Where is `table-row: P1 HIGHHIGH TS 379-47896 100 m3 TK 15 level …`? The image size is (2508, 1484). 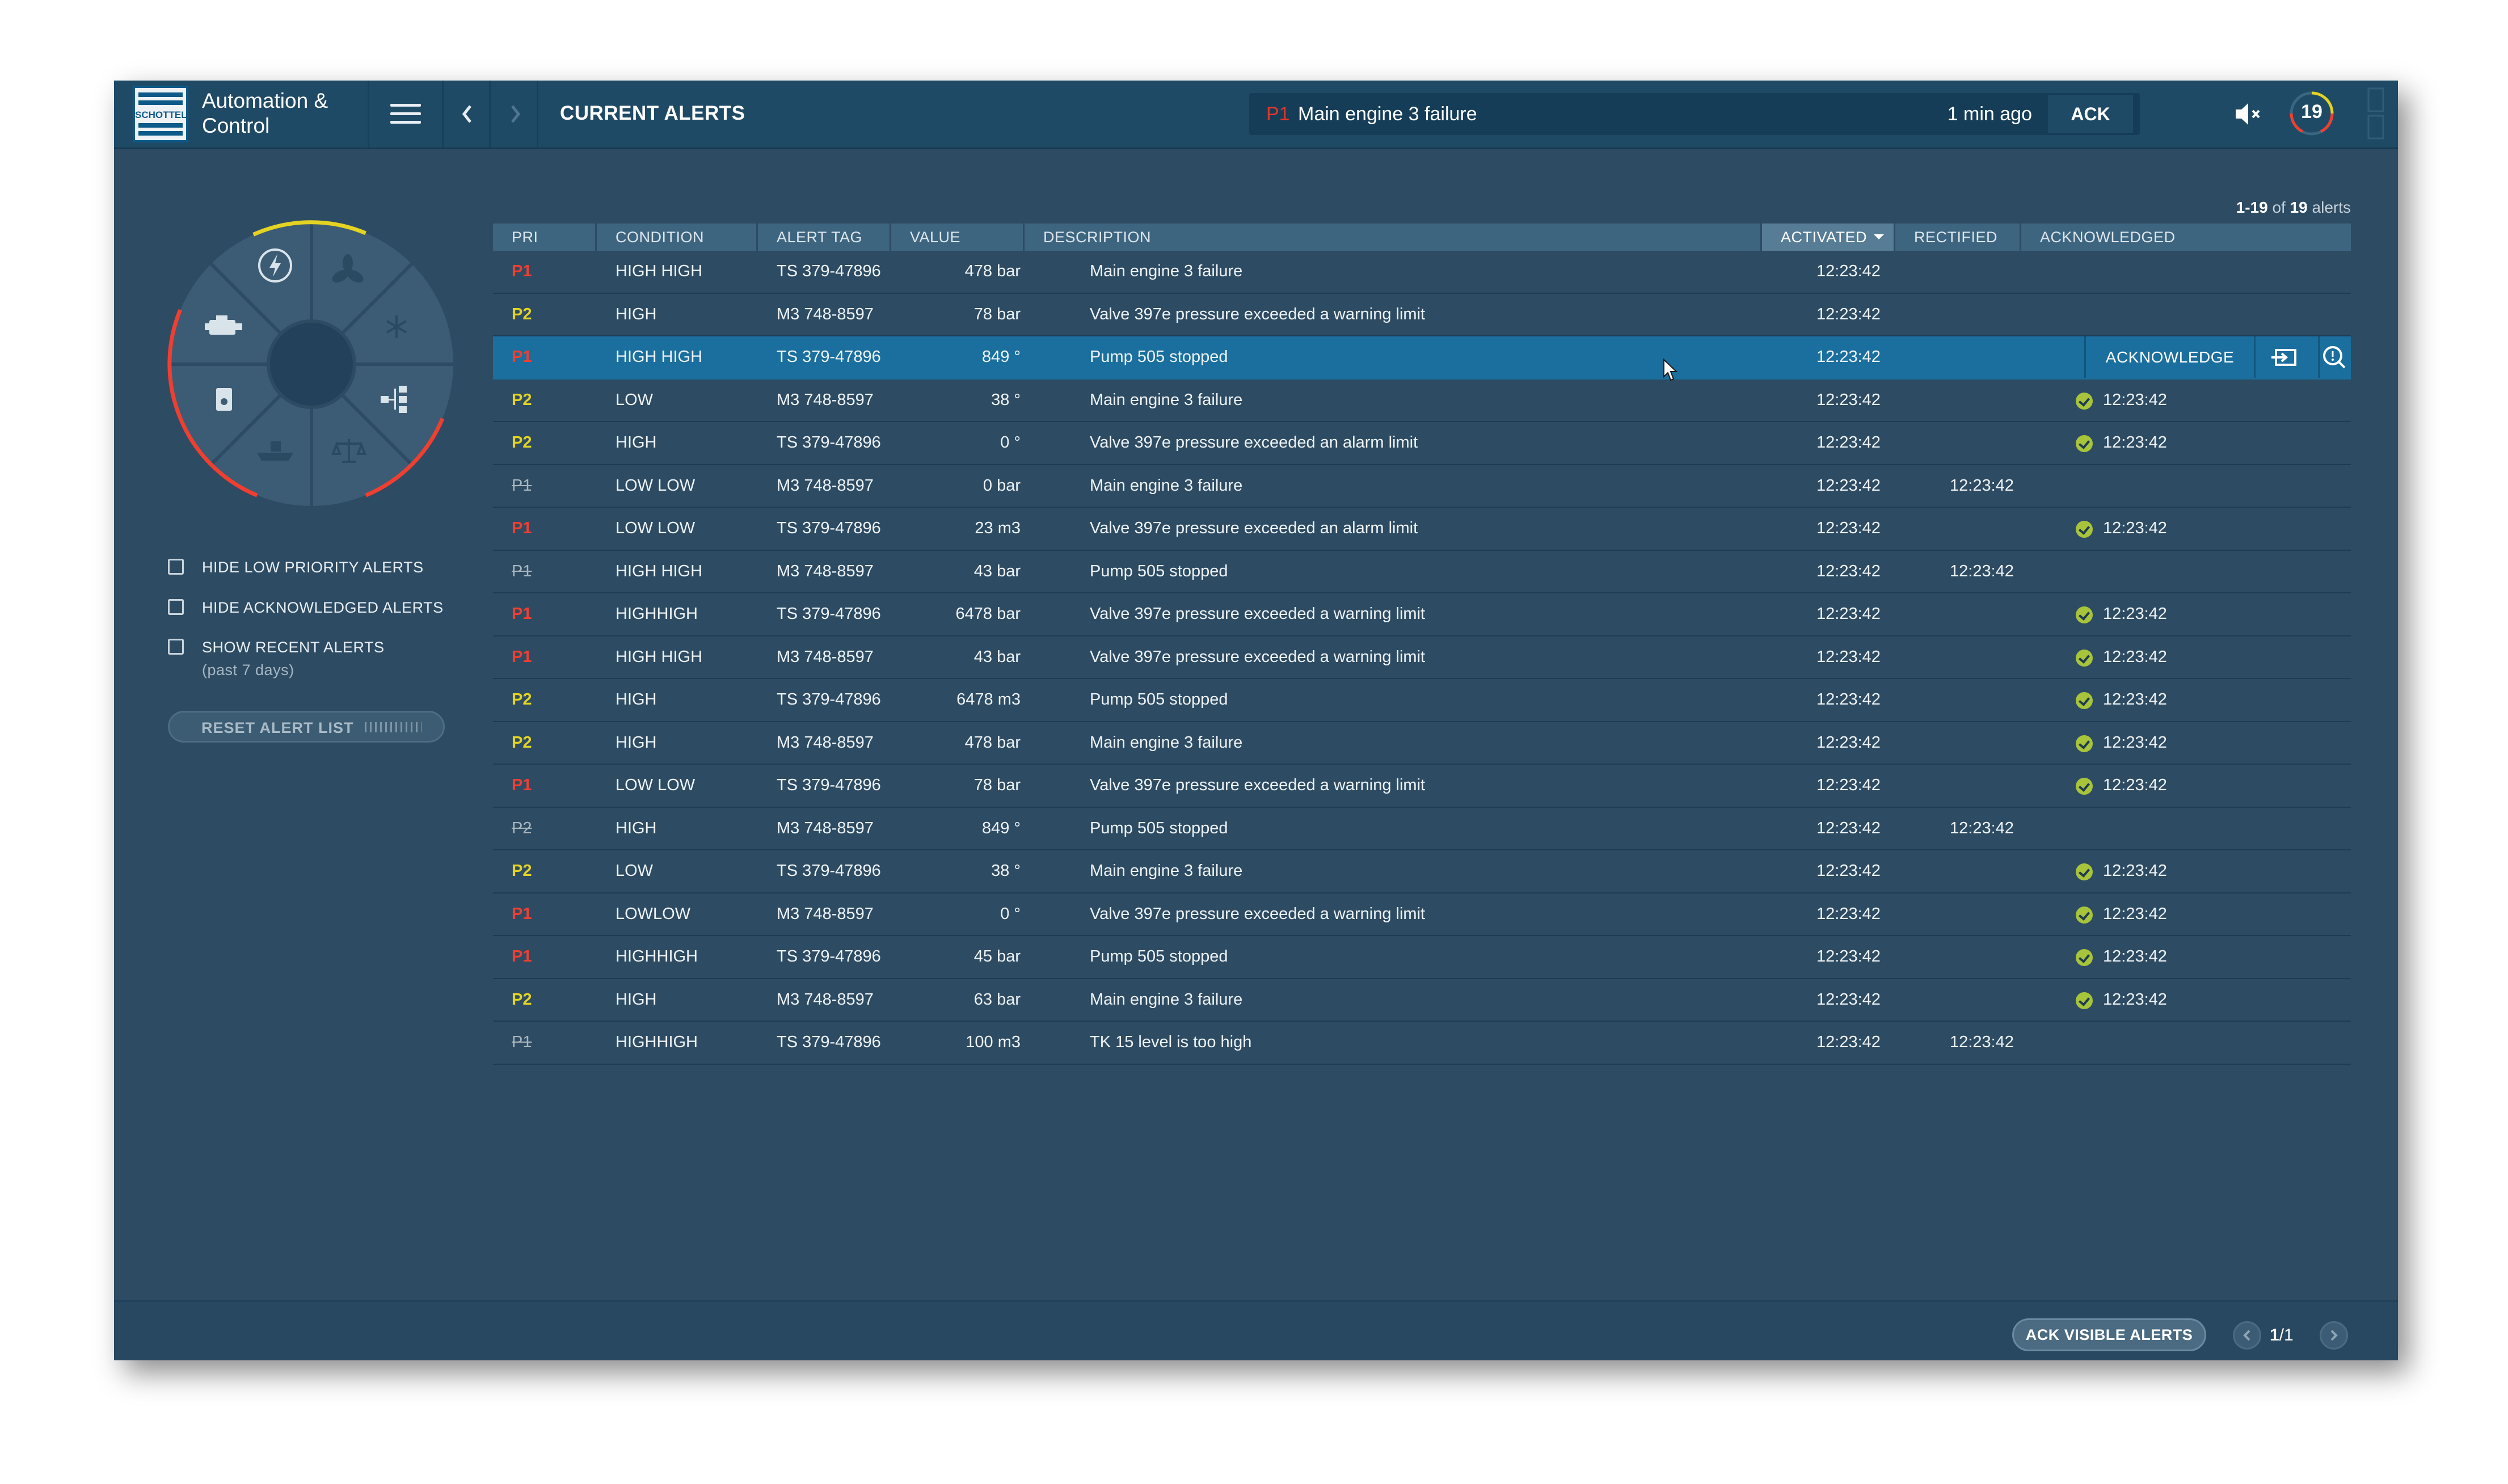
table-row: P1 HIGHHIGH TS 379-47896 100 m3 TK 15 level … is located at coordinates (1422, 1043).